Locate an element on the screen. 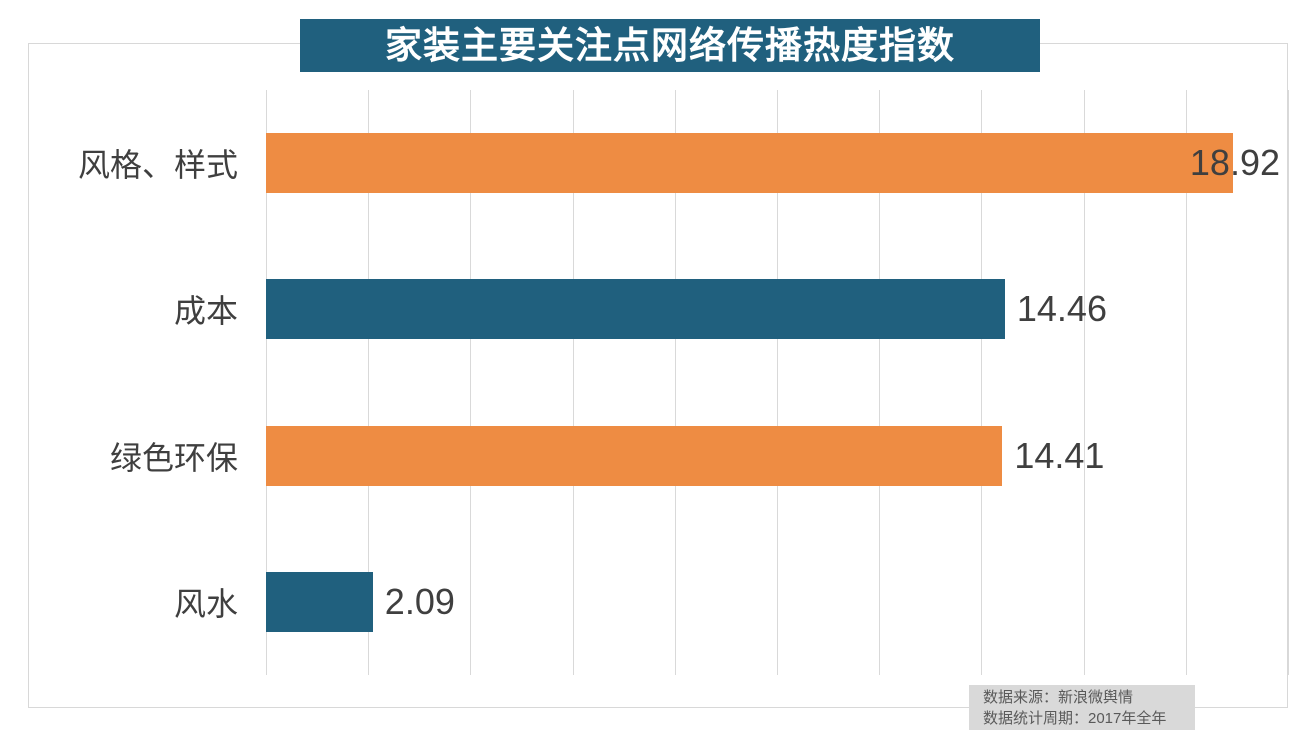 Image resolution: width=1313 pixels, height=740 pixels. value-label: 14.46 is located at coordinates (1061, 309).